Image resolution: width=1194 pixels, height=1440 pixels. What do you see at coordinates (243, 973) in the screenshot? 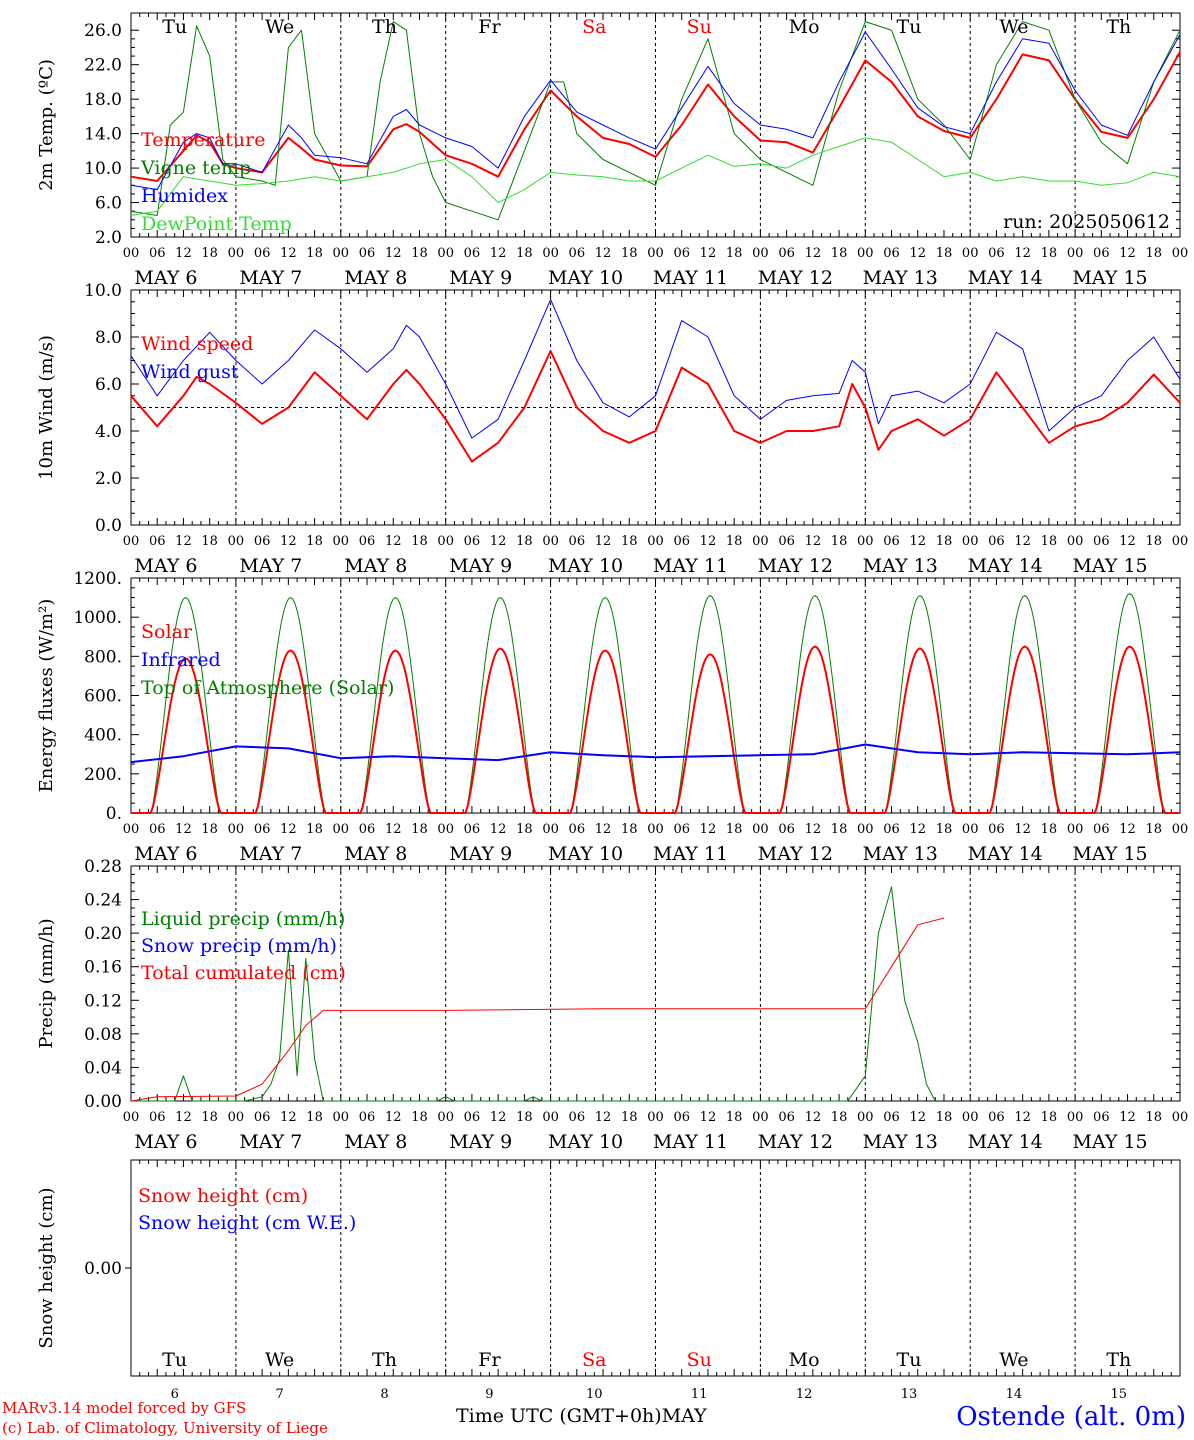
I see `legend-total-cumulated-cm-: Total cumulated (cm)` at bounding box center [243, 973].